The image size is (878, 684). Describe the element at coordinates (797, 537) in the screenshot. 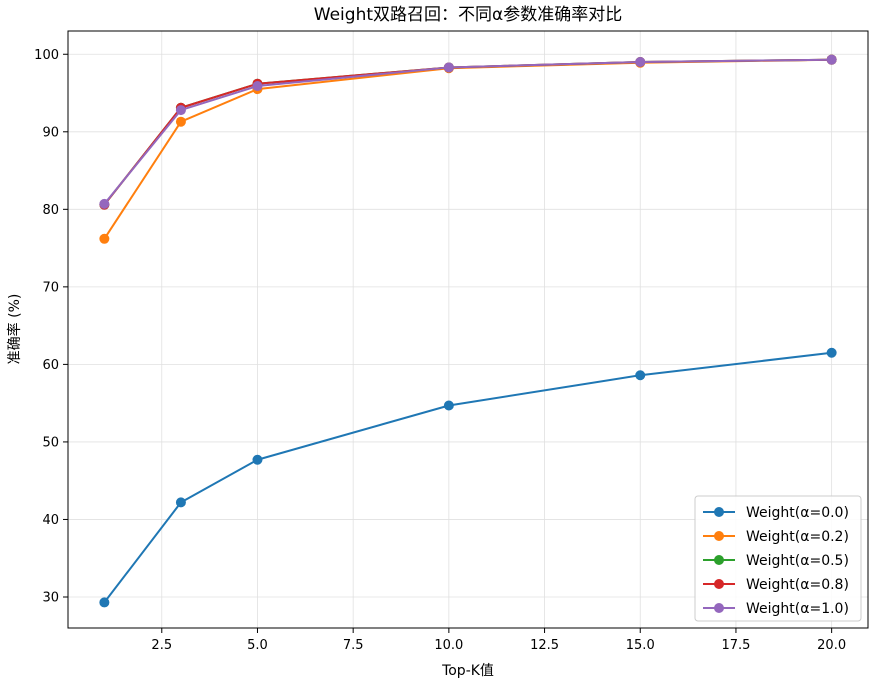

I see `legend-label: Weight(α=0.2)` at that location.